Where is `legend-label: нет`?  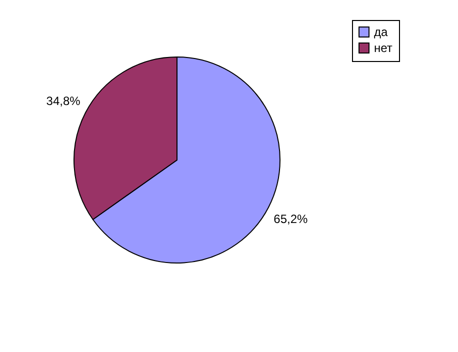
legend-label: нет is located at coordinates (383, 48).